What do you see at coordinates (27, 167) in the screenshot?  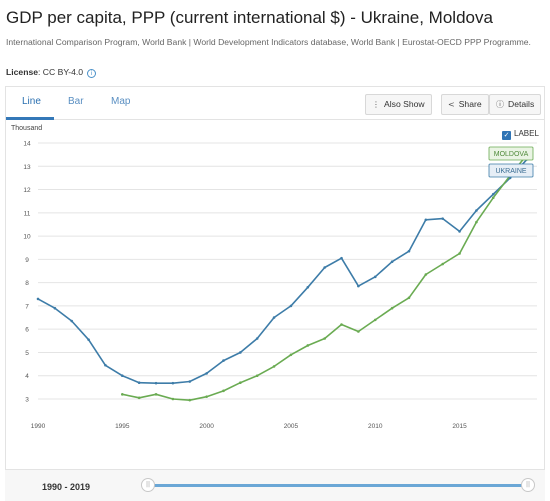 I see `y-tick-label: 13` at bounding box center [27, 167].